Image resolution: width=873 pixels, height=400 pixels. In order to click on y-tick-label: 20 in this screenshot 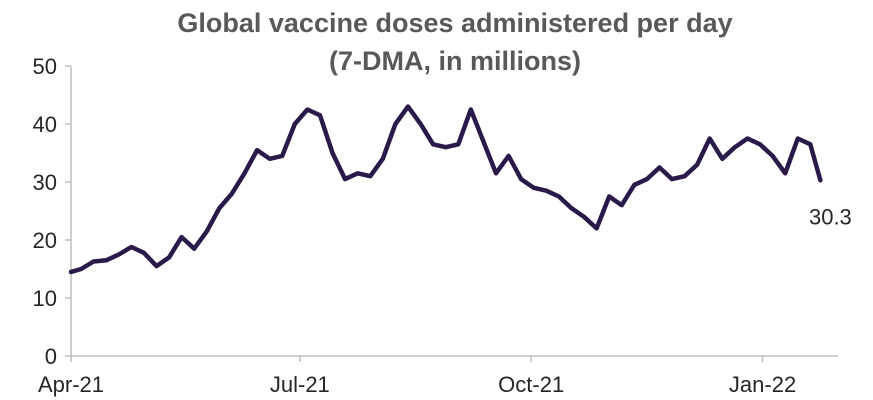, I will do `click(45, 240)`.